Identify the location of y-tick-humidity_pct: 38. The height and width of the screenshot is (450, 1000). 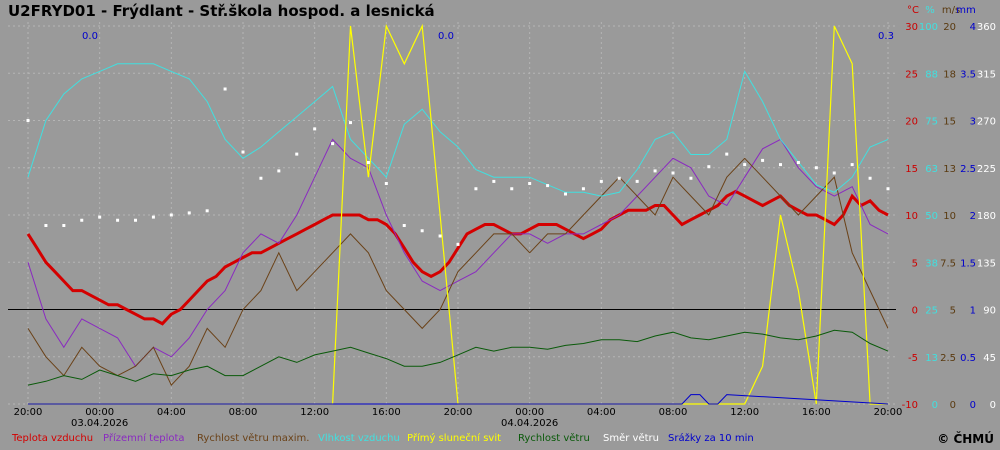
(931, 263).